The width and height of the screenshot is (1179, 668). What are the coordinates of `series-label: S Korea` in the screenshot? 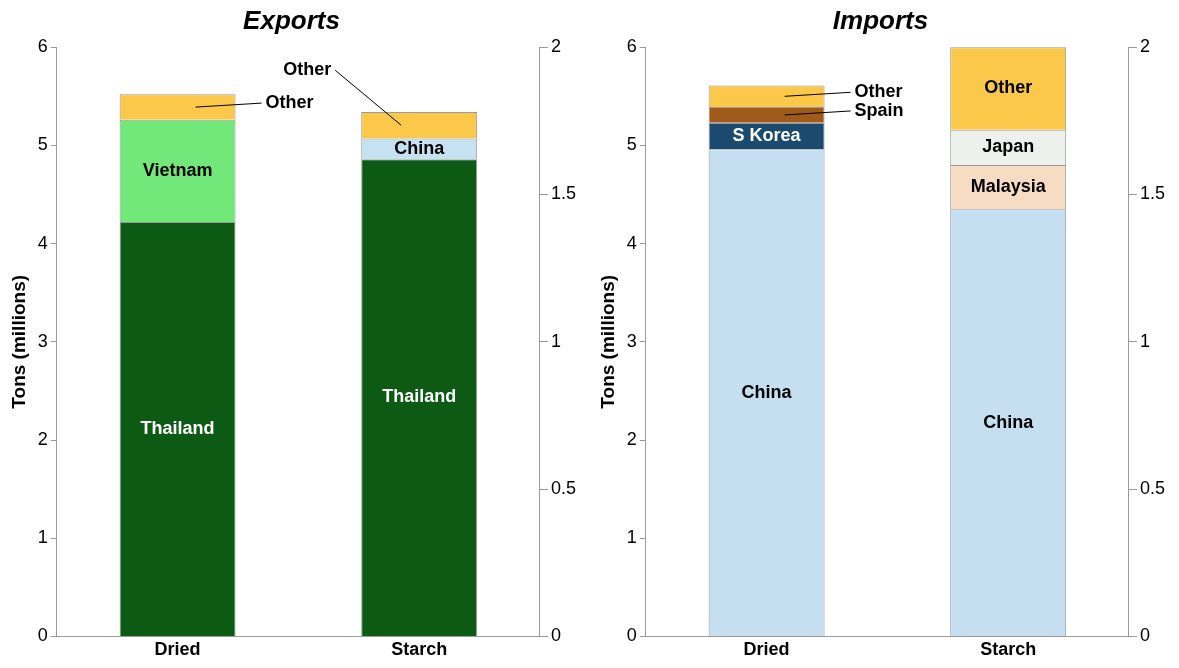 It's located at (767, 135).